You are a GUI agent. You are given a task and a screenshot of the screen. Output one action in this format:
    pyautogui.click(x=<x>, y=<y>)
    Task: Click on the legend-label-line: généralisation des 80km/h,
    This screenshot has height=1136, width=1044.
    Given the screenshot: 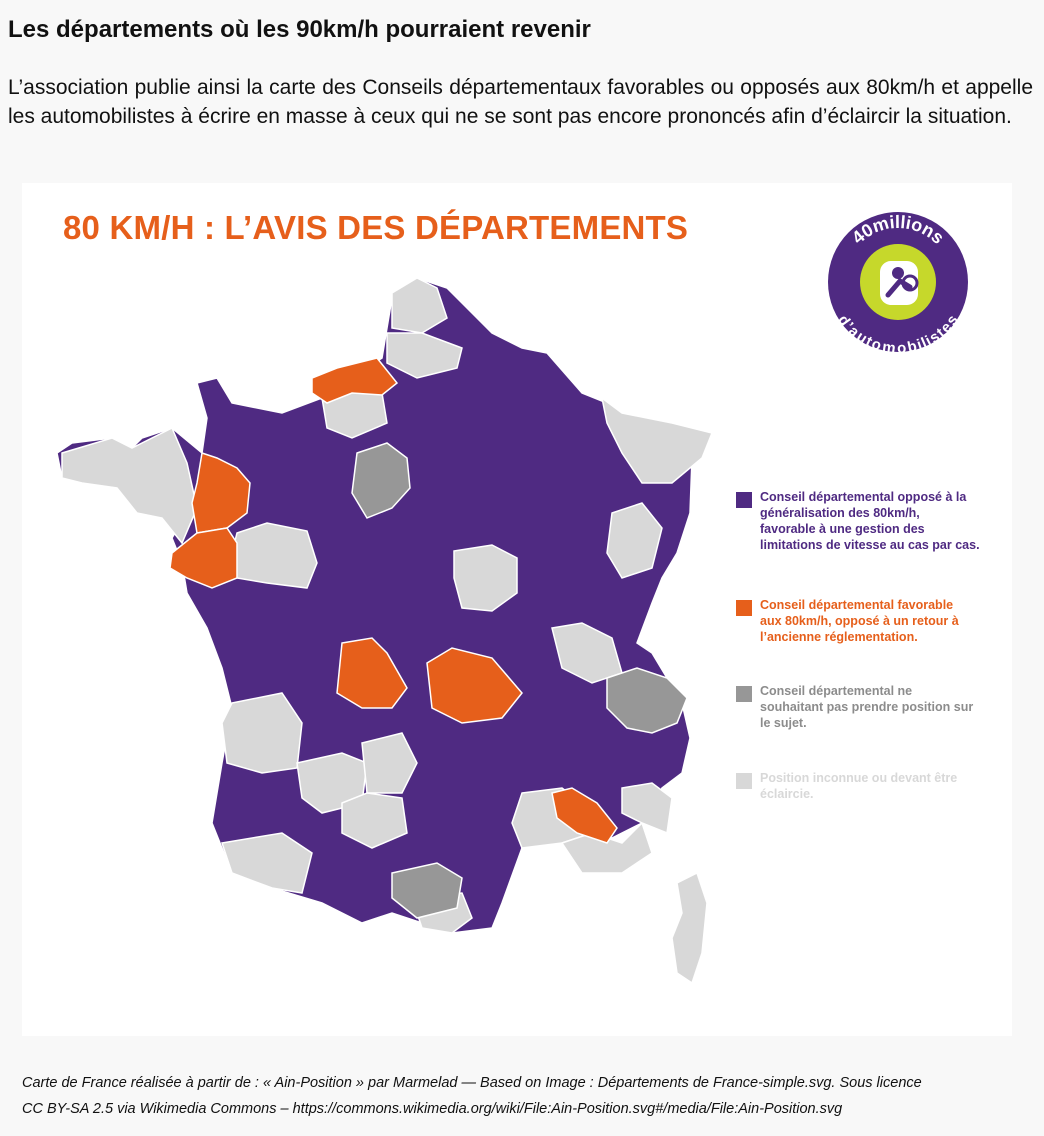 What is the action you would take?
    pyautogui.click(x=840, y=513)
    